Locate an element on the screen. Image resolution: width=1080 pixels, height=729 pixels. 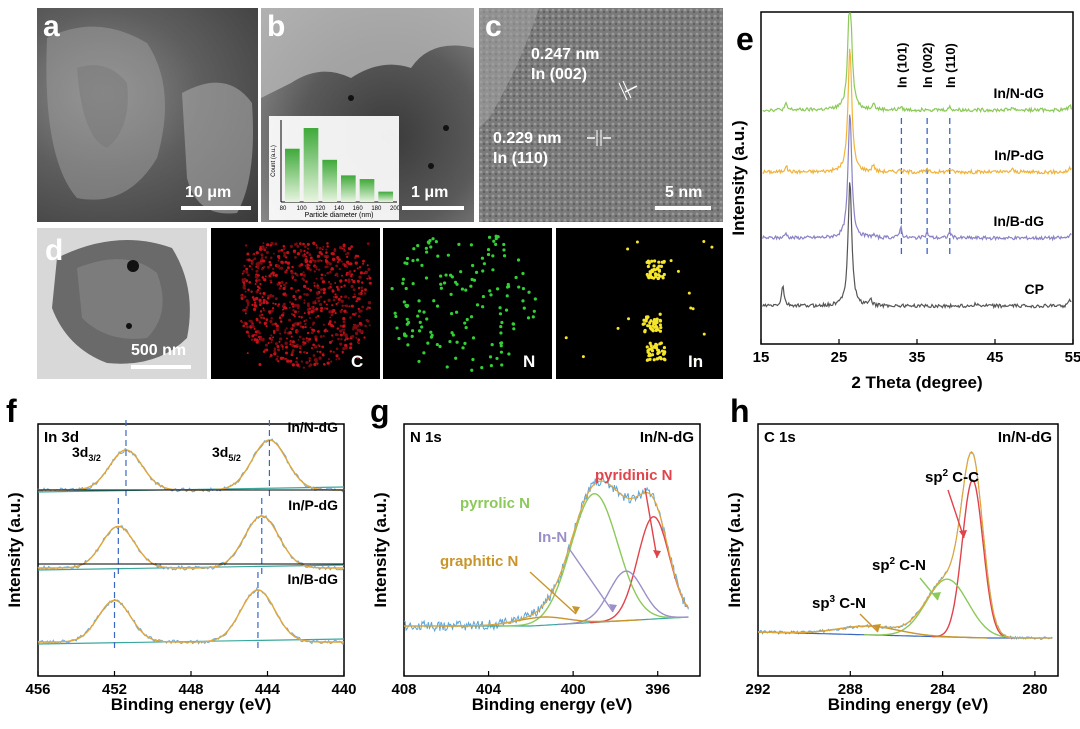
label-arrow is located at coordinates (651, 523).